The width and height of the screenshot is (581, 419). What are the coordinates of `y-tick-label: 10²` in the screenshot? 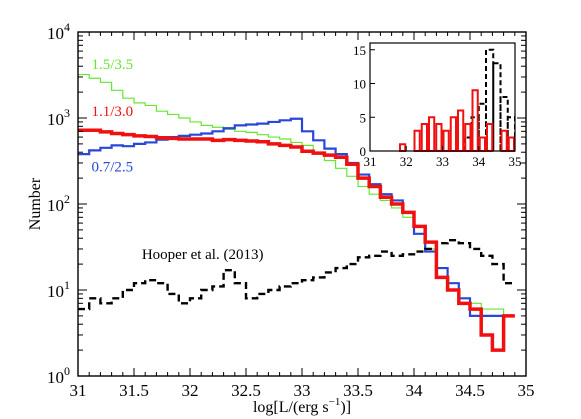 It's located at (58, 203).